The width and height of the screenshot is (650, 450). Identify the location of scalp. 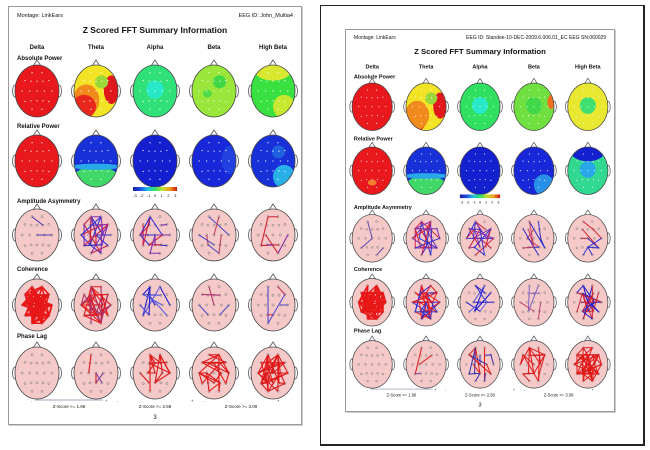
(534, 302).